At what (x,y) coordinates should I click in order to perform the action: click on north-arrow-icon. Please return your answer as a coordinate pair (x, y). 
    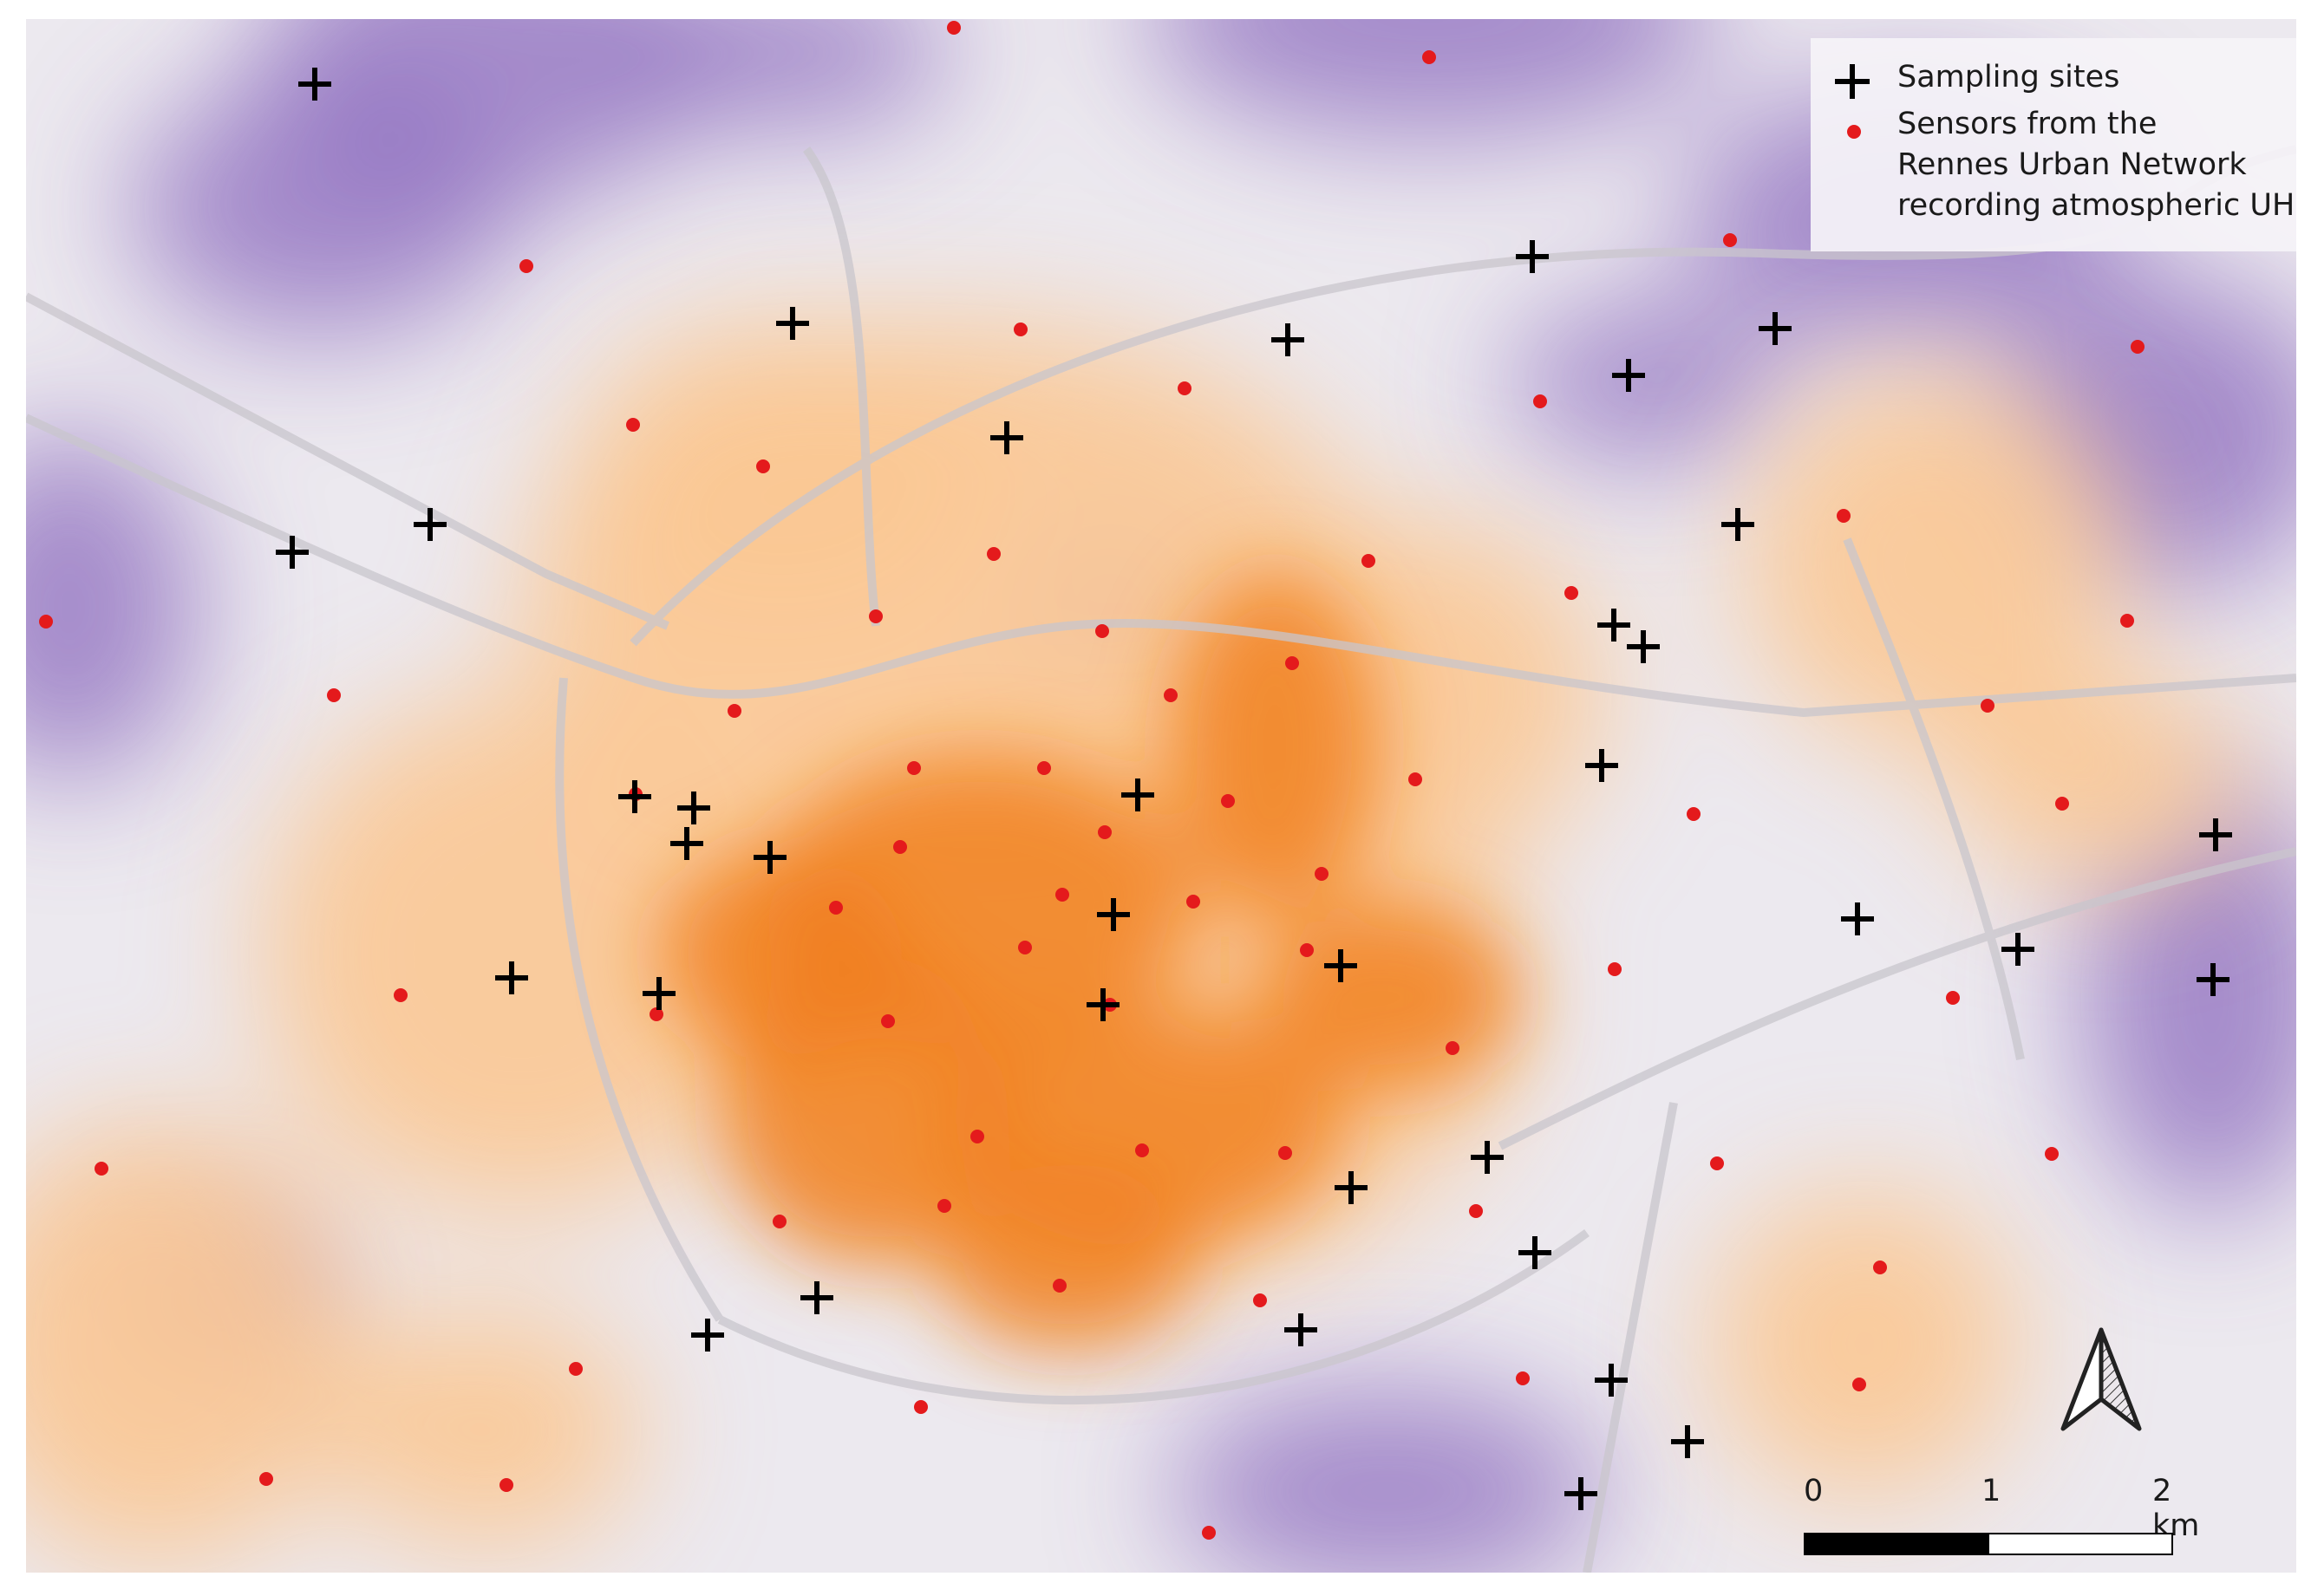
    Looking at the image, I should click on (2101, 1379).